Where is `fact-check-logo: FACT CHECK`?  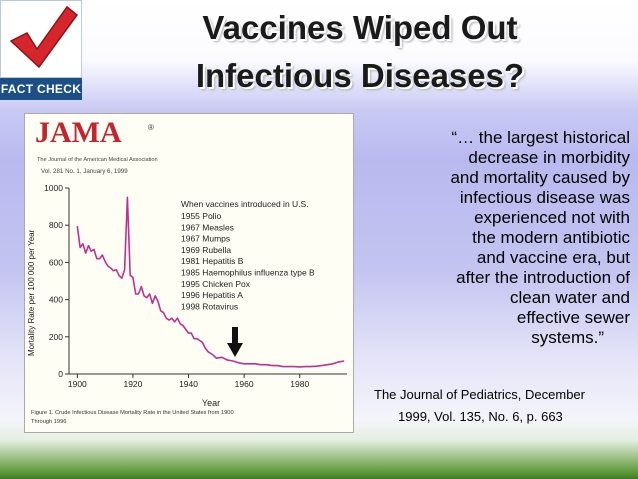 fact-check-logo: FACT CHECK is located at coordinates (41, 50).